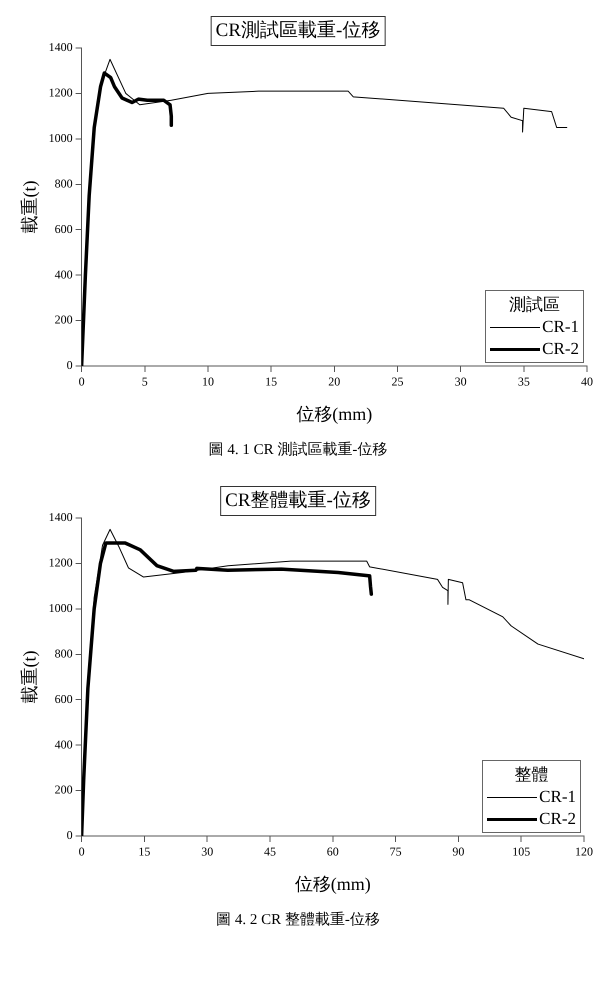  What do you see at coordinates (298, 449) in the screenshot?
I see `caption: 圖 4. 1 CR 測試區載重-位移` at bounding box center [298, 449].